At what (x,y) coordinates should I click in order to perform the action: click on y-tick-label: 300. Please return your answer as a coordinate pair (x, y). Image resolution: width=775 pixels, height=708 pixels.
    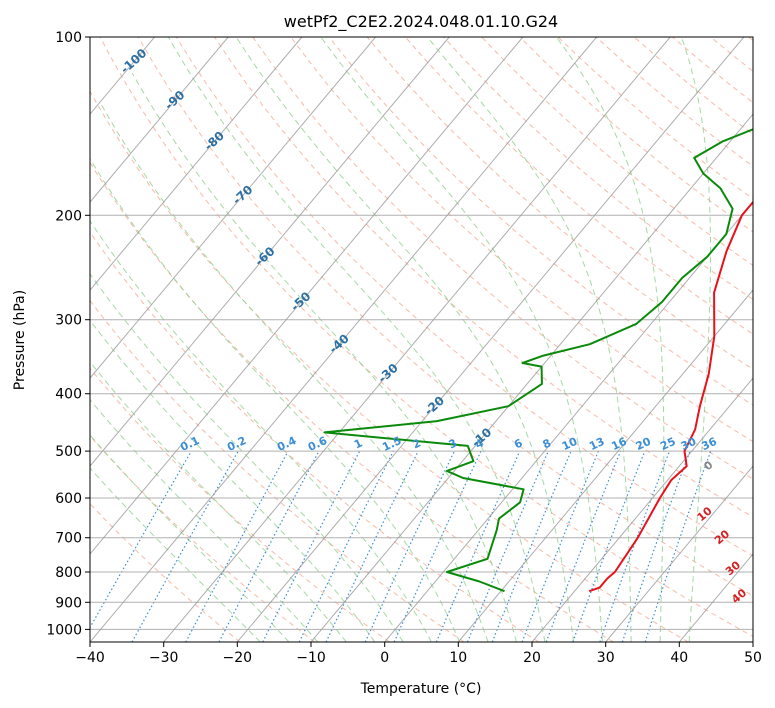
    Looking at the image, I should click on (68, 321).